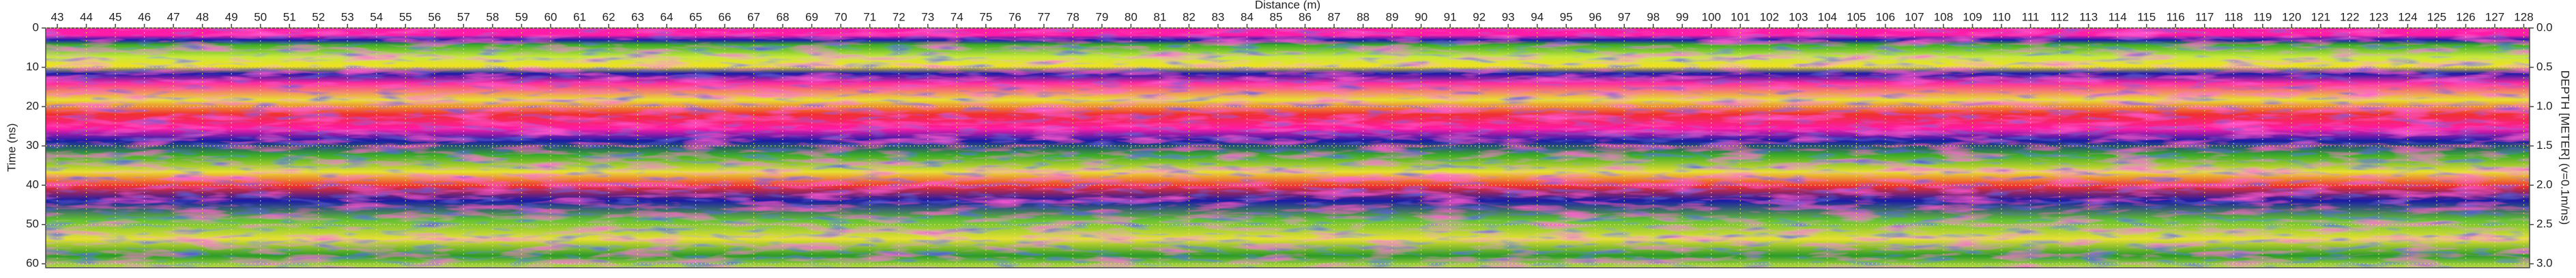  I want to click on y2-tick-label: 2.0, so click(2544, 184).